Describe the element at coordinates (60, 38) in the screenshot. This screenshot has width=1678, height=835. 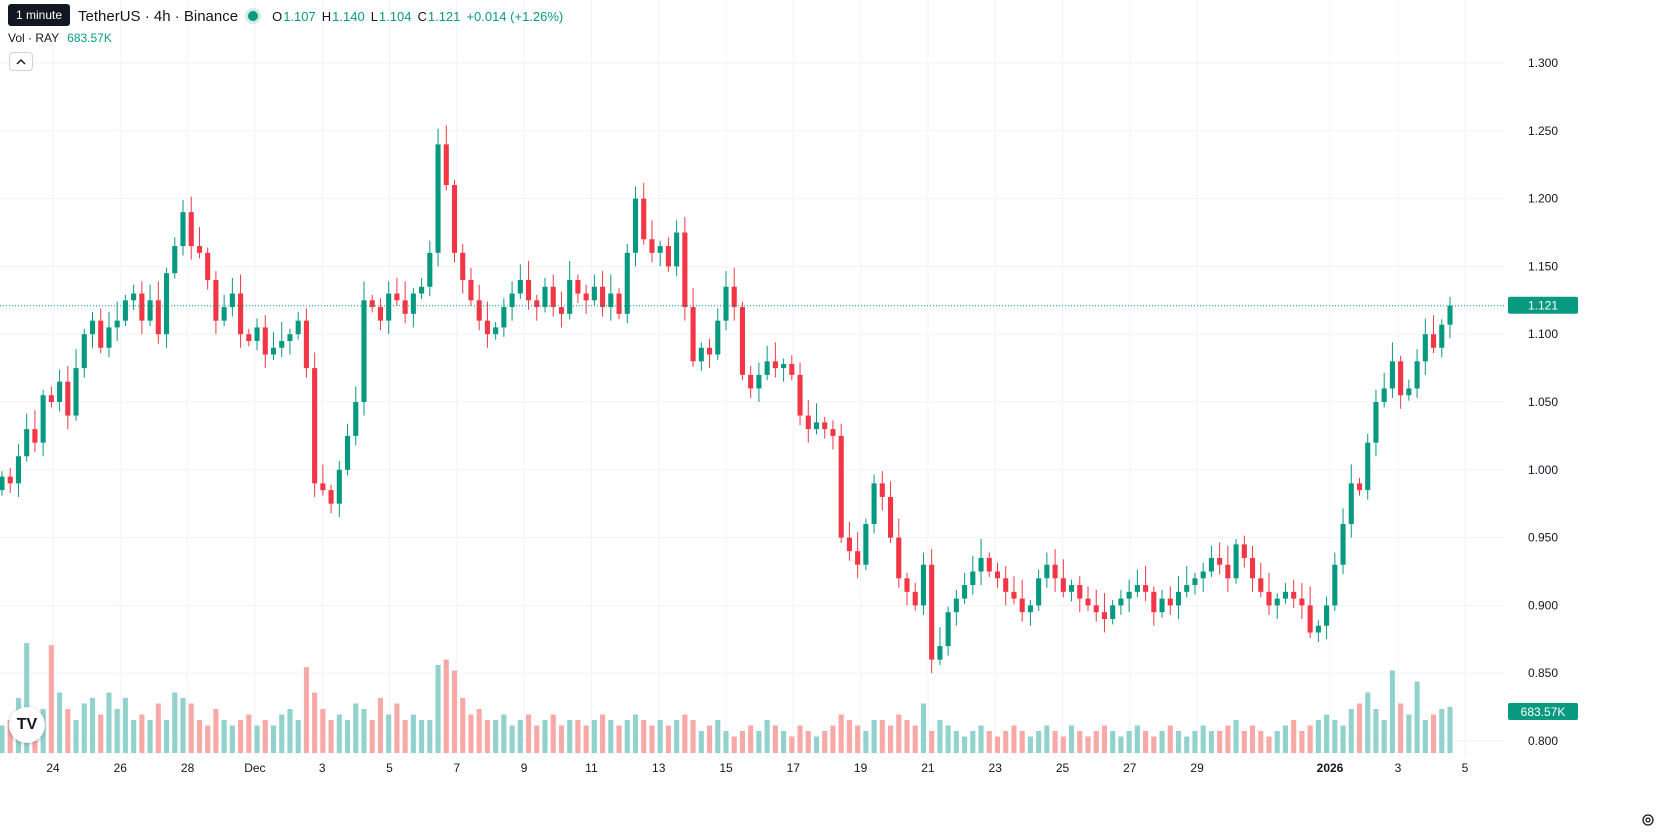
I see `volume-legend: Vol · RAY 683.57K` at that location.